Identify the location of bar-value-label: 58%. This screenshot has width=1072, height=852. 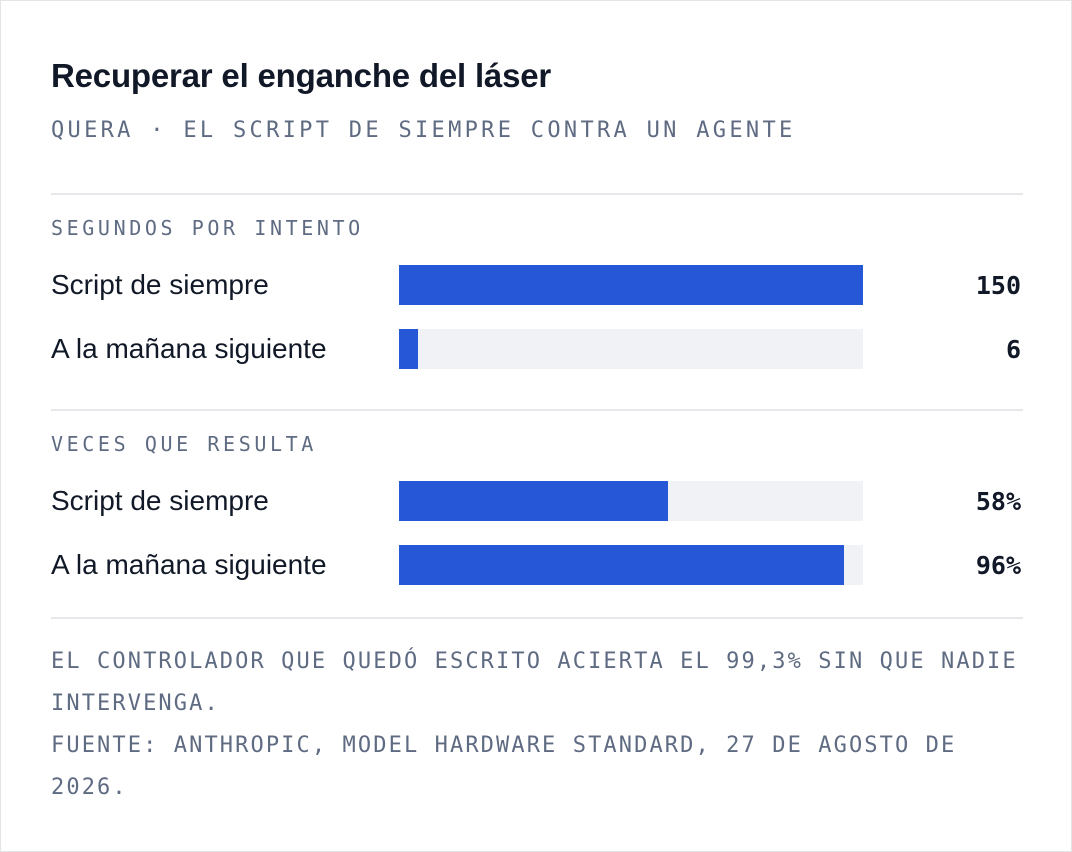
(998, 501).